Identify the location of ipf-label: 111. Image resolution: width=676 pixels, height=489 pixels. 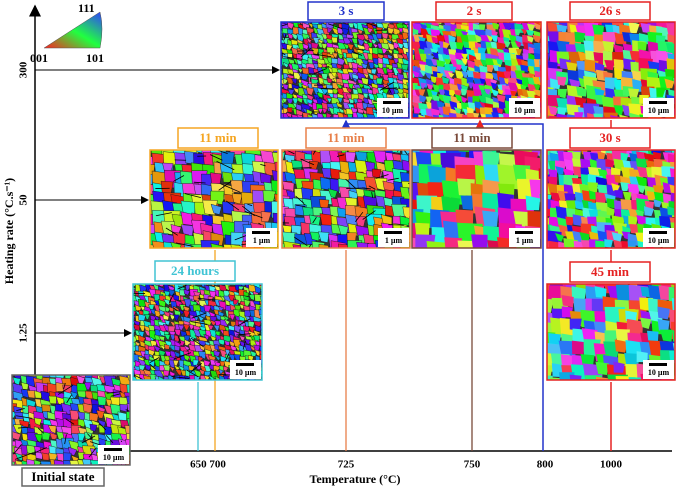
(86, 8).